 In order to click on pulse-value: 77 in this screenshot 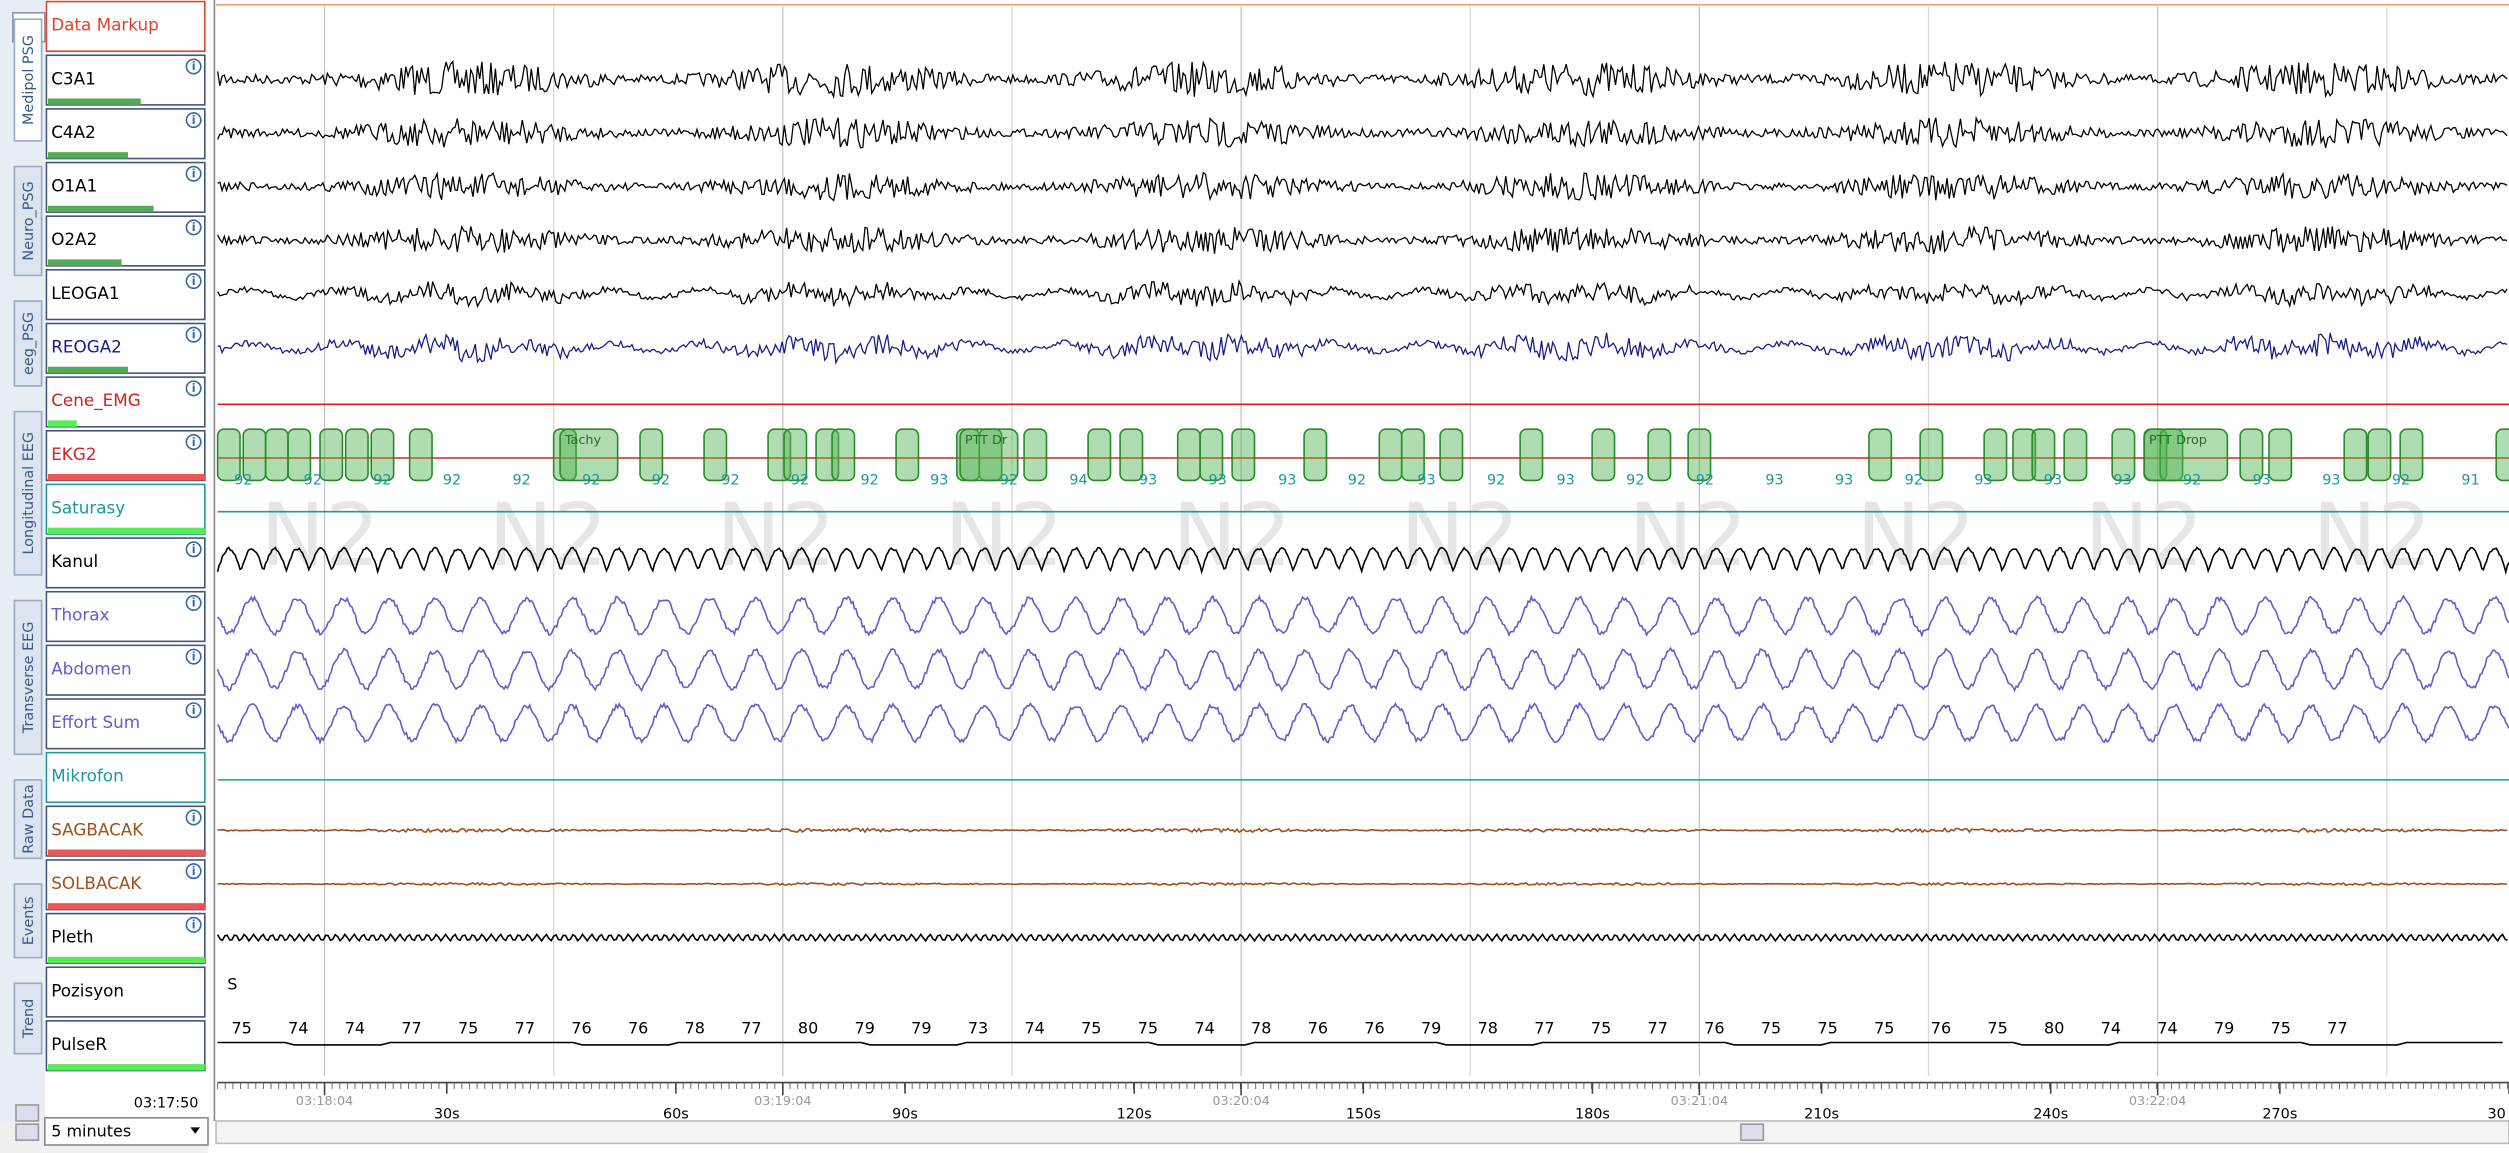, I will do `click(1544, 1027)`.